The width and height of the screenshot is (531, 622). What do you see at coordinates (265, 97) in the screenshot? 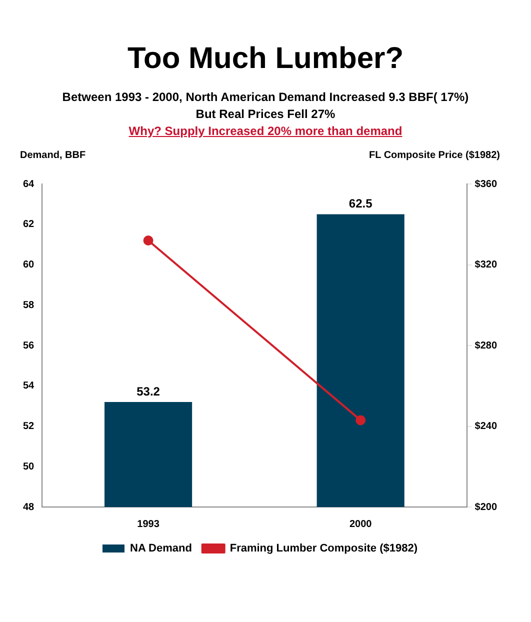
I see `chart-subtitle: Between 1993 - 2000, North American Demand Increased 9.3 BBF( 17%)` at bounding box center [265, 97].